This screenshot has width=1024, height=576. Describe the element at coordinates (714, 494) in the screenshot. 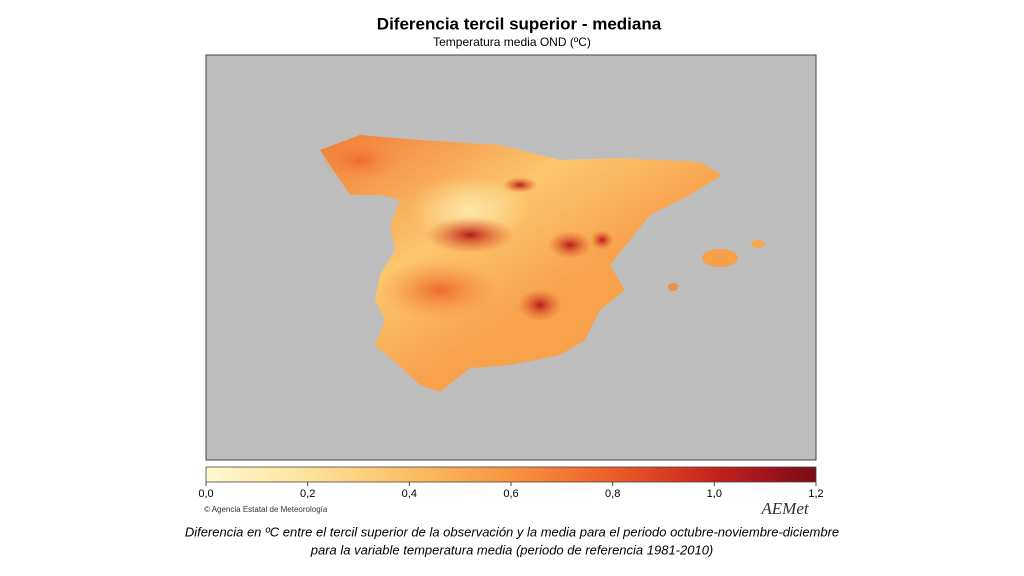

I see `tick-label: 1,0` at that location.